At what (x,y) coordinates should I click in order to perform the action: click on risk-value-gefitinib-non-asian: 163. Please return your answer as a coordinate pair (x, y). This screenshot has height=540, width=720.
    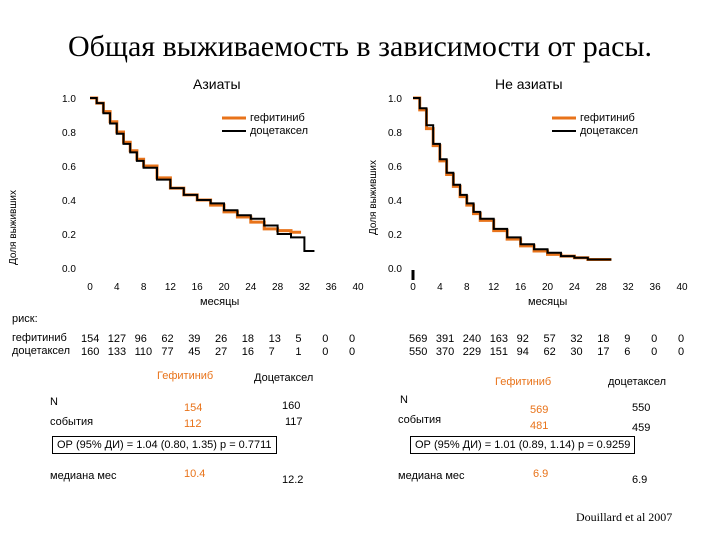
    Looking at the image, I should click on (499, 339).